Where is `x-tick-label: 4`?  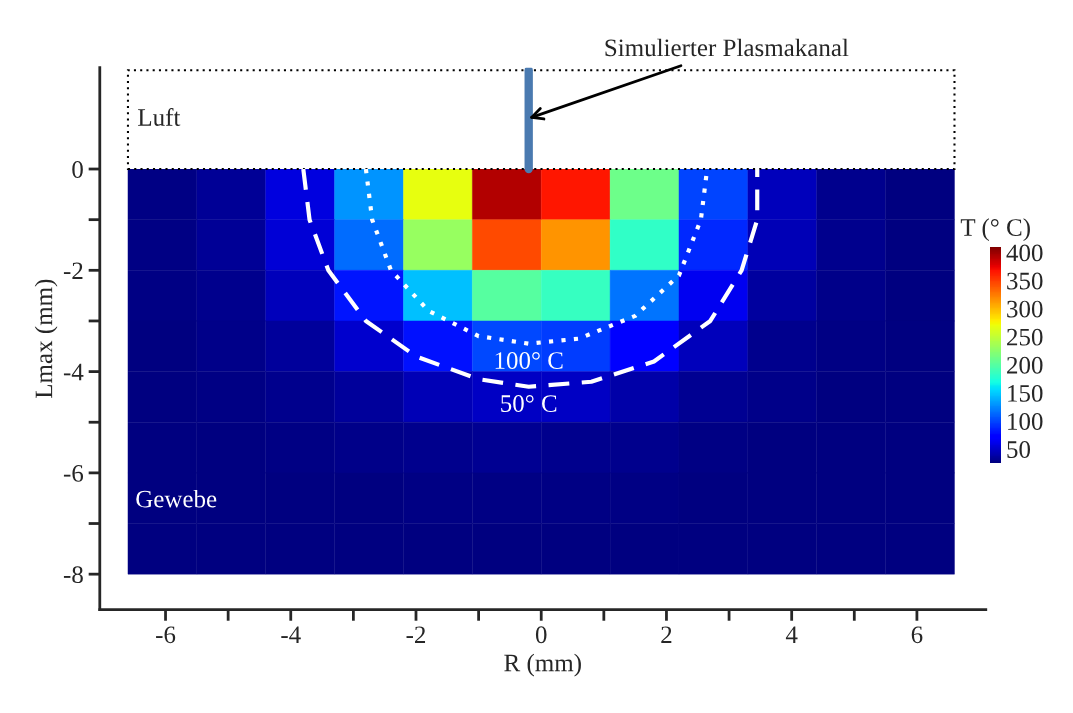
x-tick-label: 4 is located at coordinates (791, 634).